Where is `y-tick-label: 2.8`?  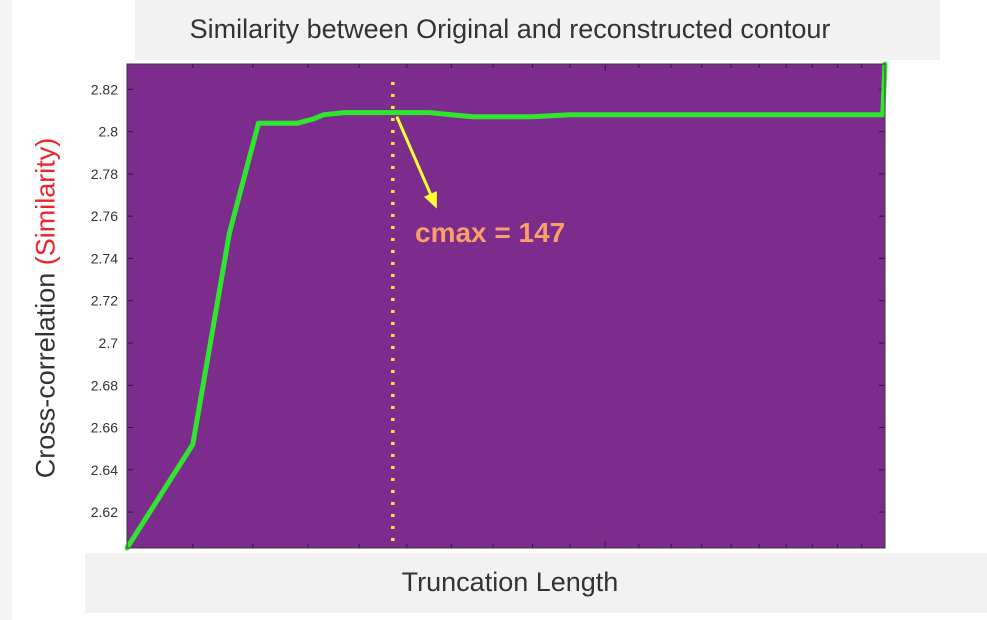 y-tick-label: 2.8 is located at coordinates (109, 132).